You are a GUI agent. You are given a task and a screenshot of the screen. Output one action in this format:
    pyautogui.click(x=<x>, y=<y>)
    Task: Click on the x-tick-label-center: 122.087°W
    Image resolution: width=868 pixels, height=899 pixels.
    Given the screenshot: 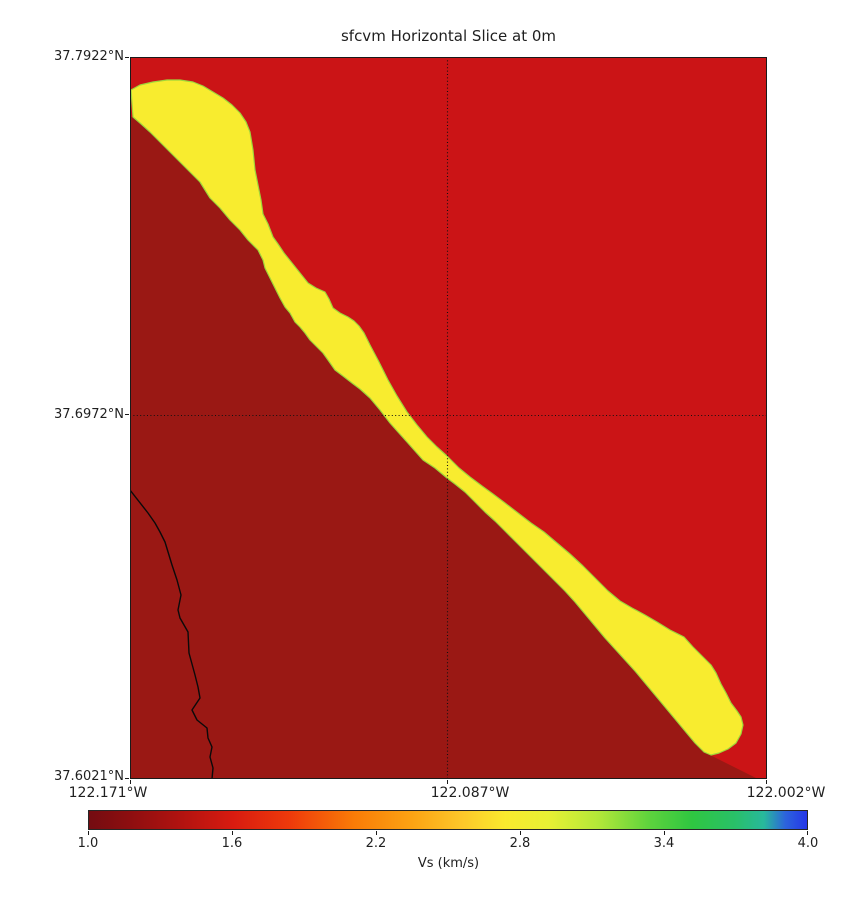 What is the action you would take?
    pyautogui.click(x=470, y=793)
    